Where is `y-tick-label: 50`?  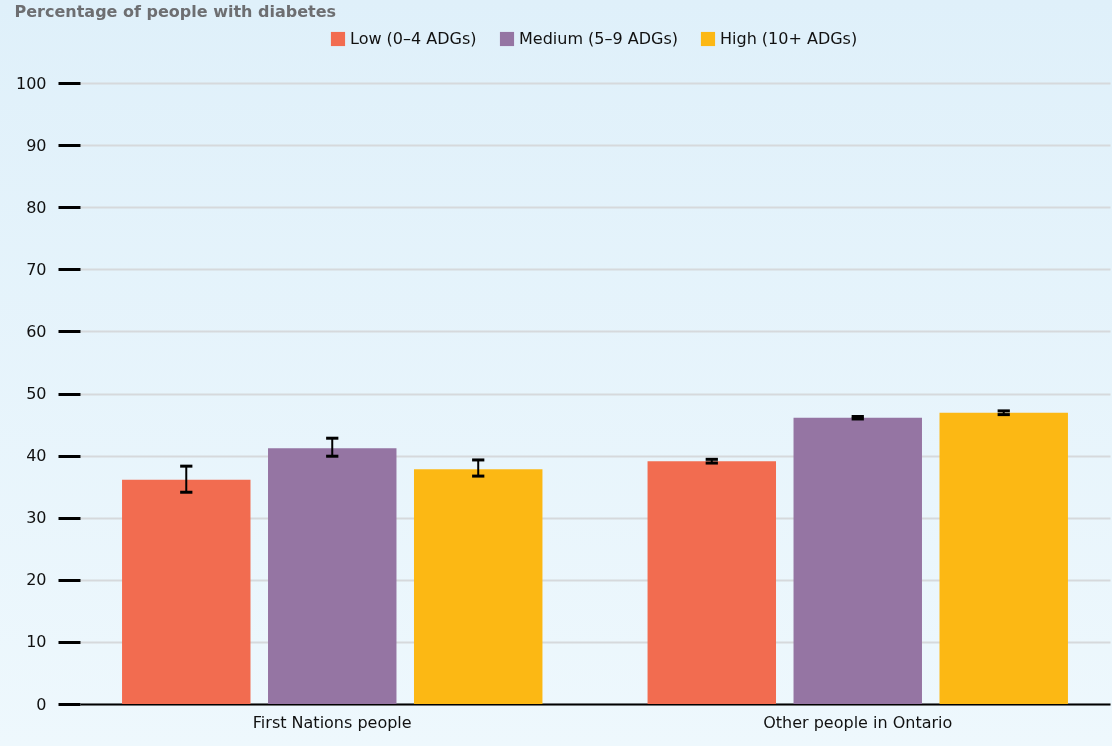
y-tick-label: 50 is located at coordinates (36, 393).